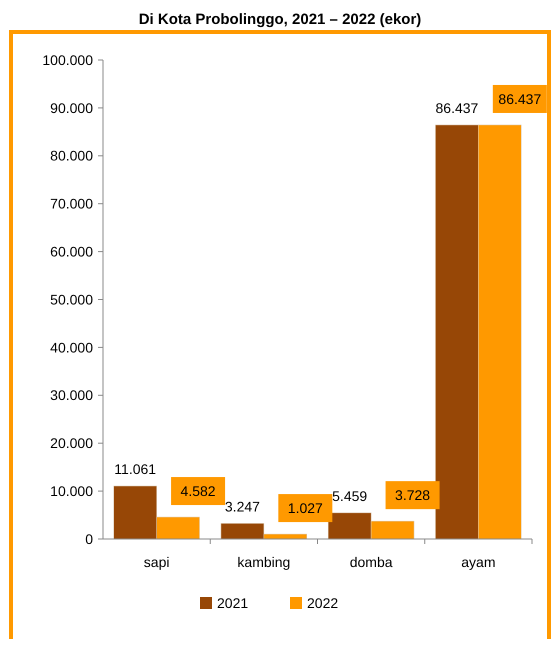 The width and height of the screenshot is (560, 647). I want to click on data-label: 5.459, so click(350, 496).